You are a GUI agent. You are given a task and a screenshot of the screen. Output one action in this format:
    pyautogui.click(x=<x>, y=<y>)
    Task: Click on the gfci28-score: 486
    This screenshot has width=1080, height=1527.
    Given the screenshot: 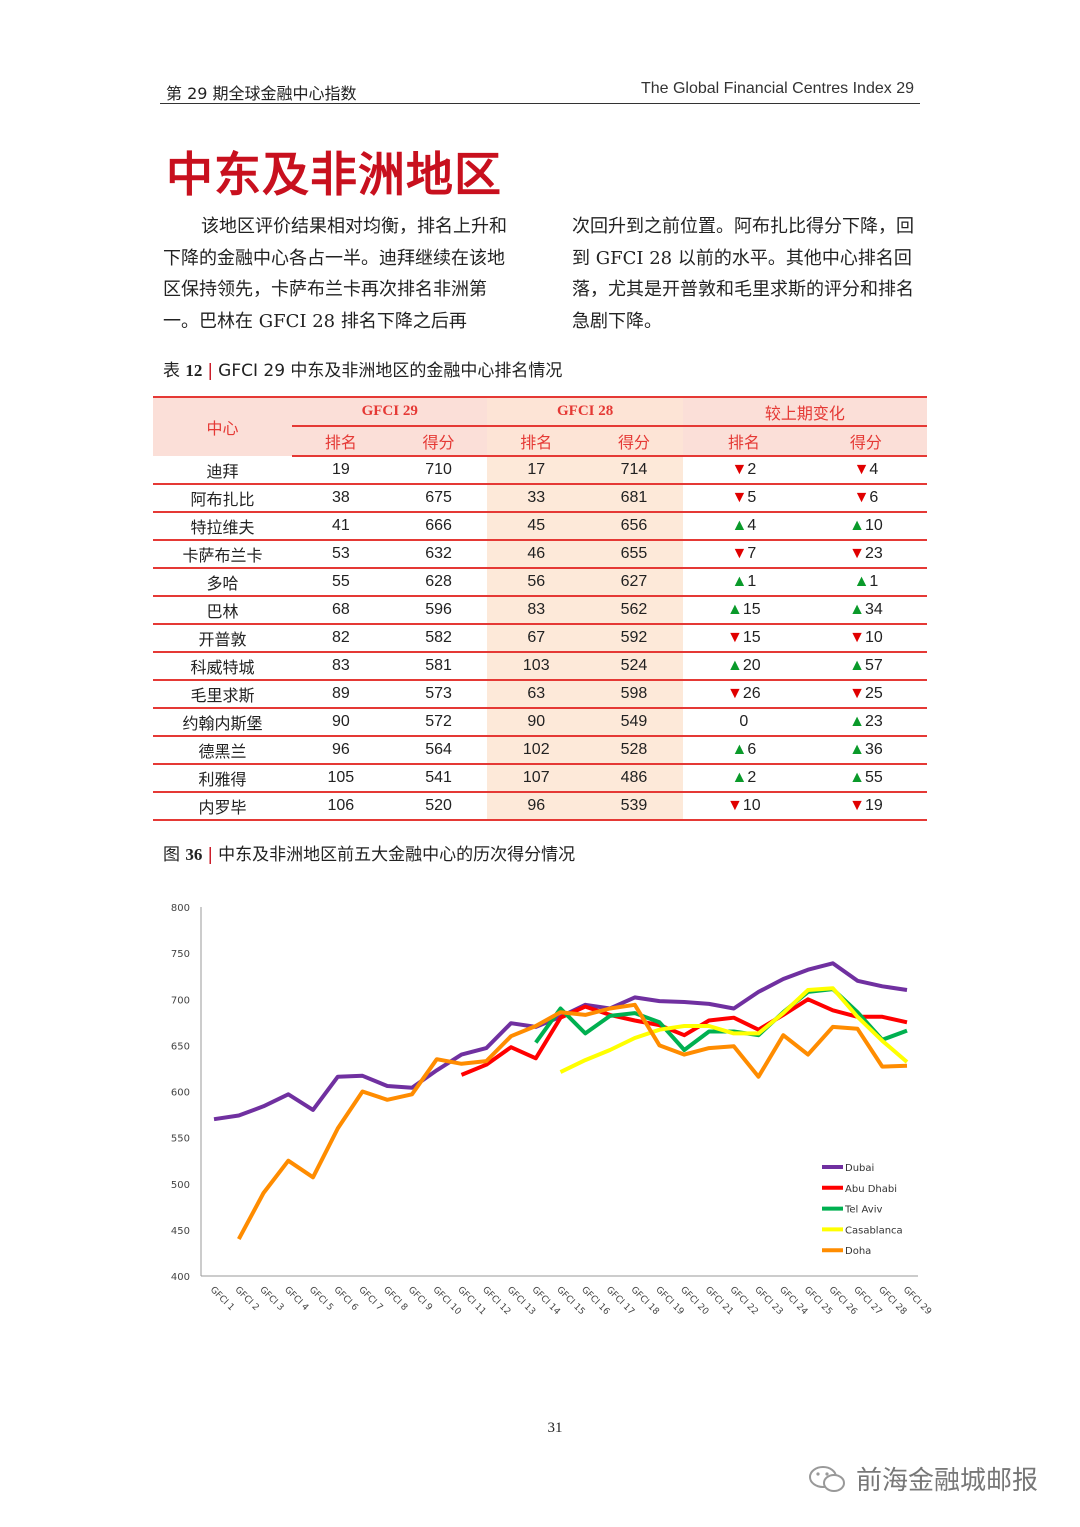 What is the action you would take?
    pyautogui.click(x=634, y=778)
    